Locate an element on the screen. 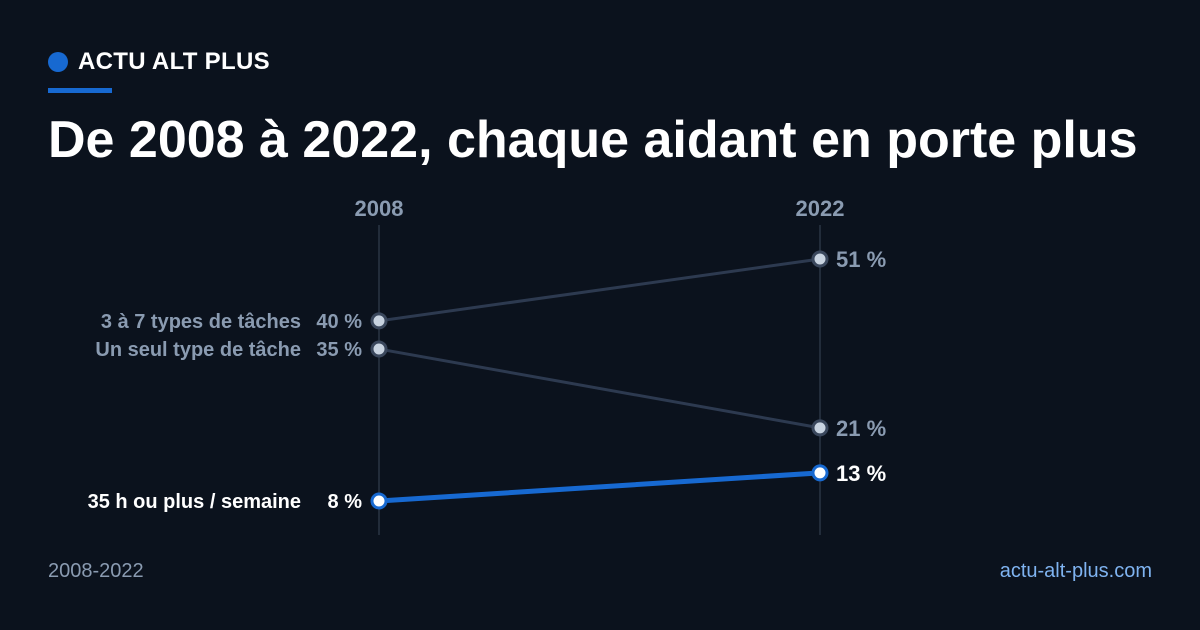 The height and width of the screenshot is (630, 1200). x-tick-label: 2022 is located at coordinates (820, 208).